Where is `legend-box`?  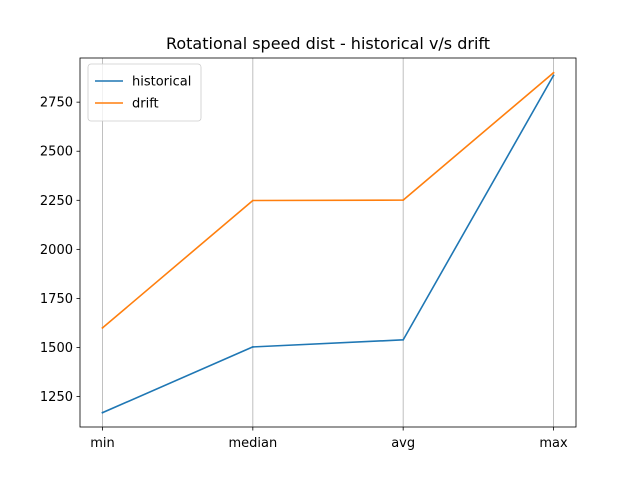 legend-box is located at coordinates (144, 92).